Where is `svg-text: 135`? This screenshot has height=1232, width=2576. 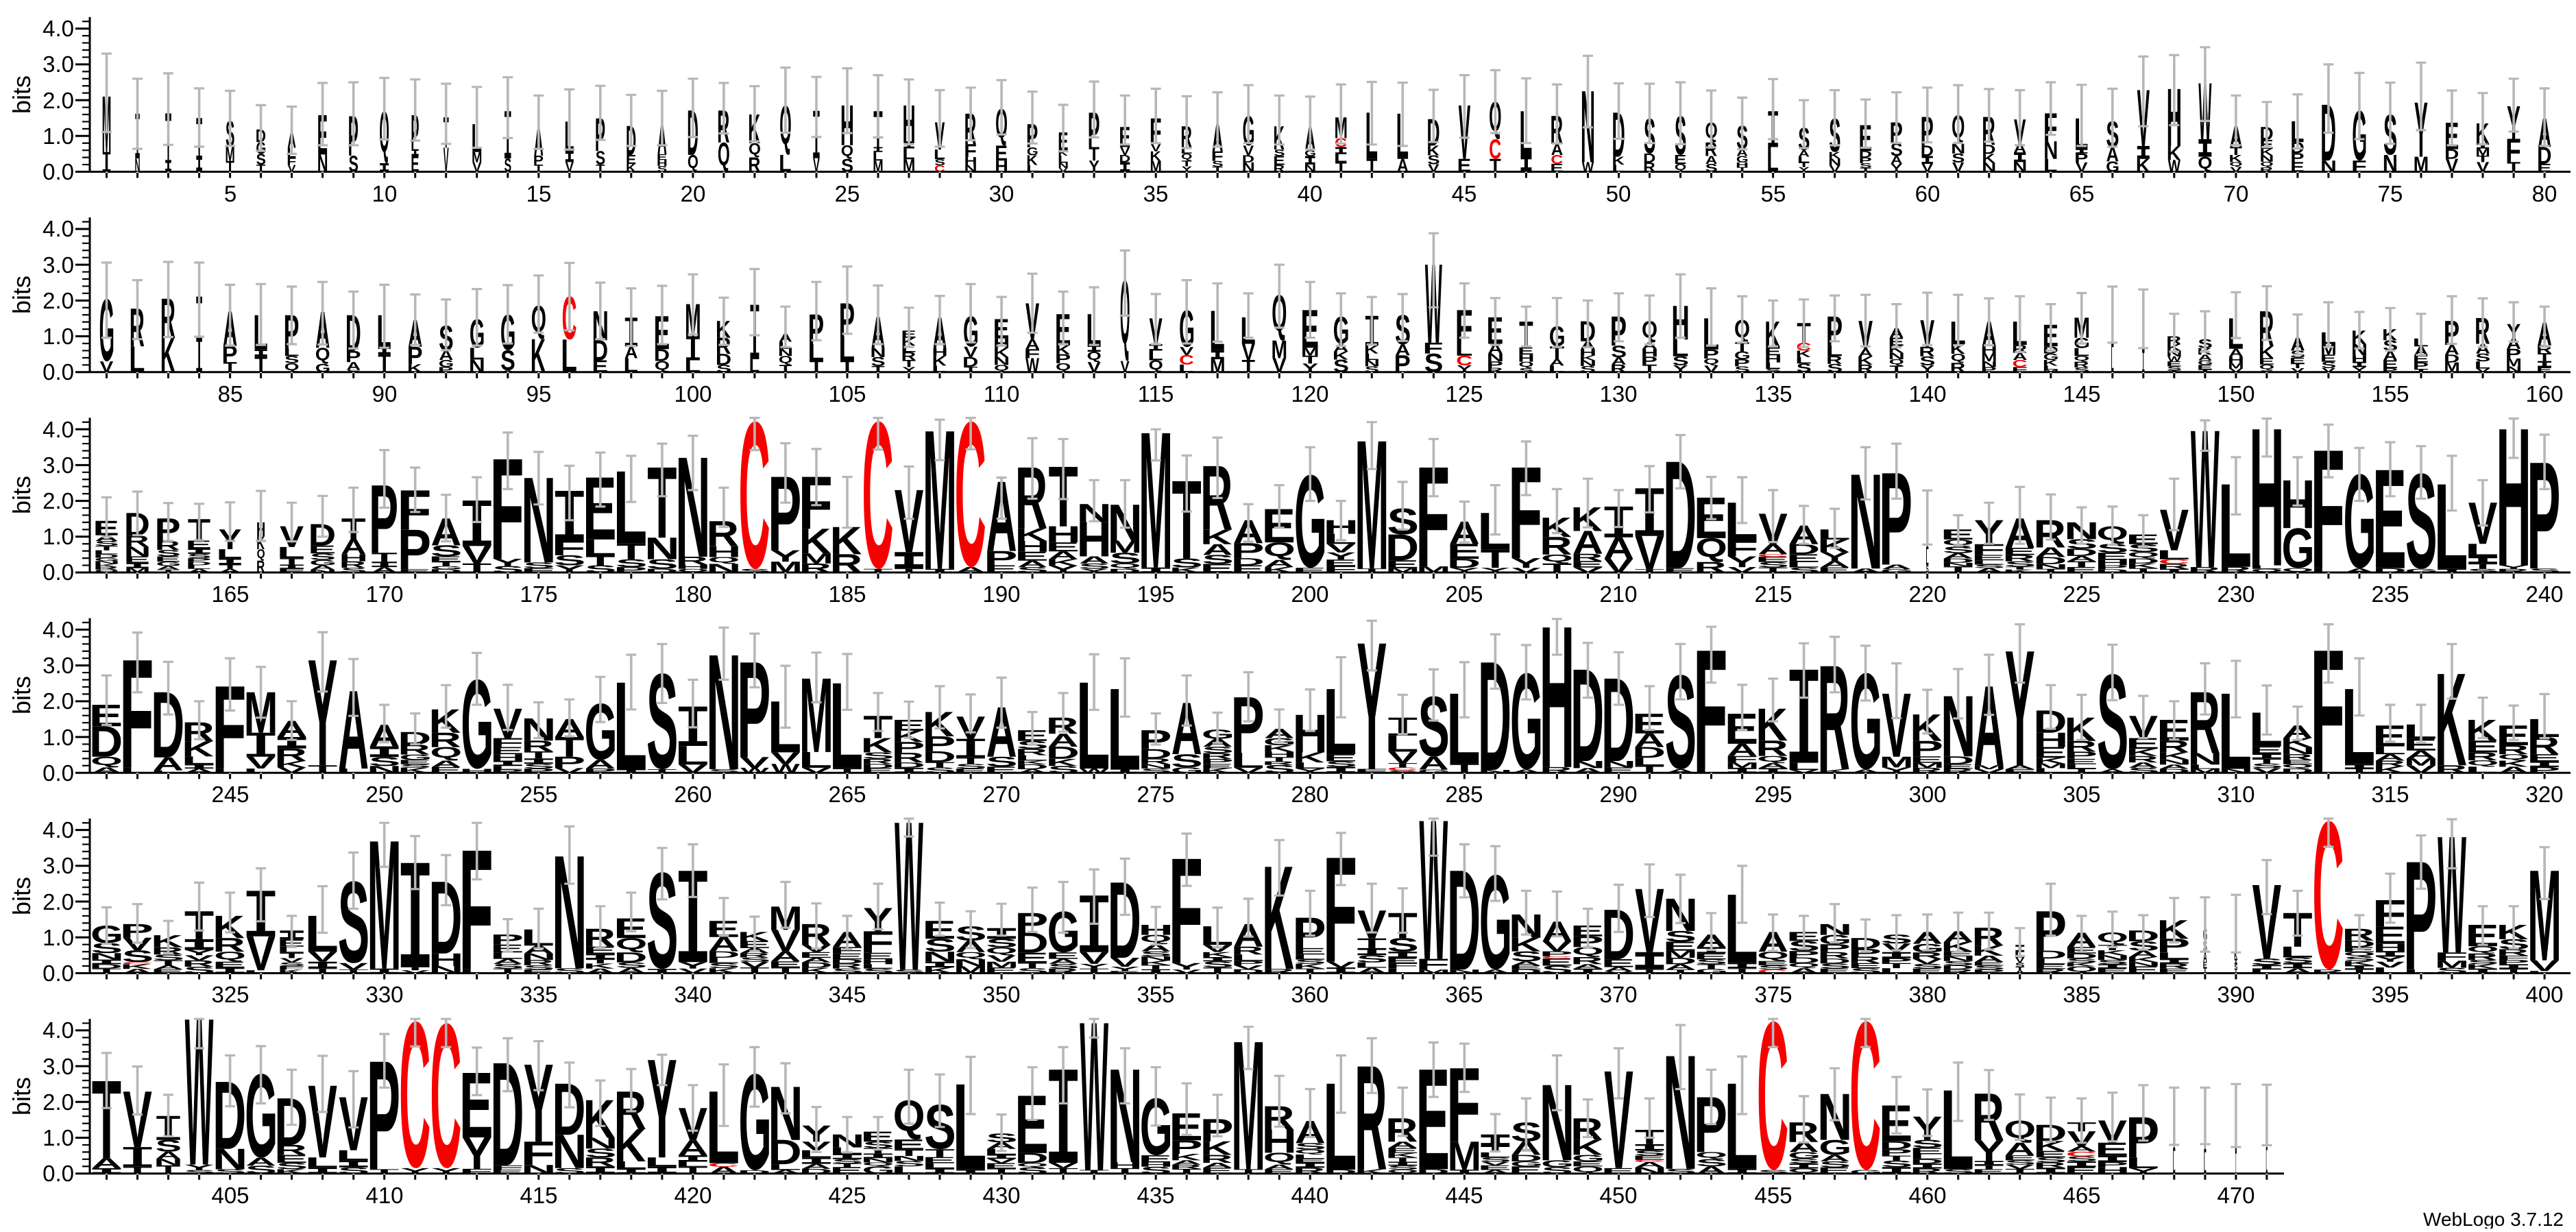
svg-text: 135 is located at coordinates (1773, 394).